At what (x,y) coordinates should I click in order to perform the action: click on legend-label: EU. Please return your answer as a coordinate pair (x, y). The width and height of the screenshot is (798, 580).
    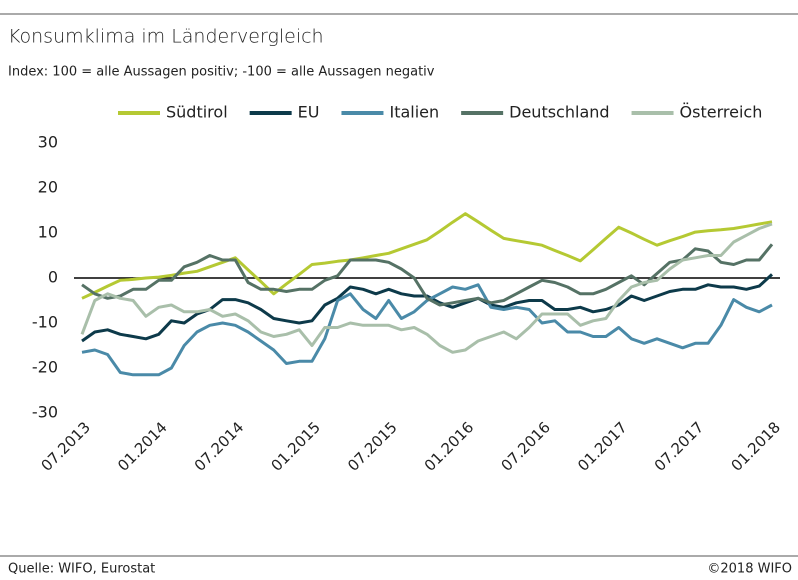
    Looking at the image, I should click on (309, 112).